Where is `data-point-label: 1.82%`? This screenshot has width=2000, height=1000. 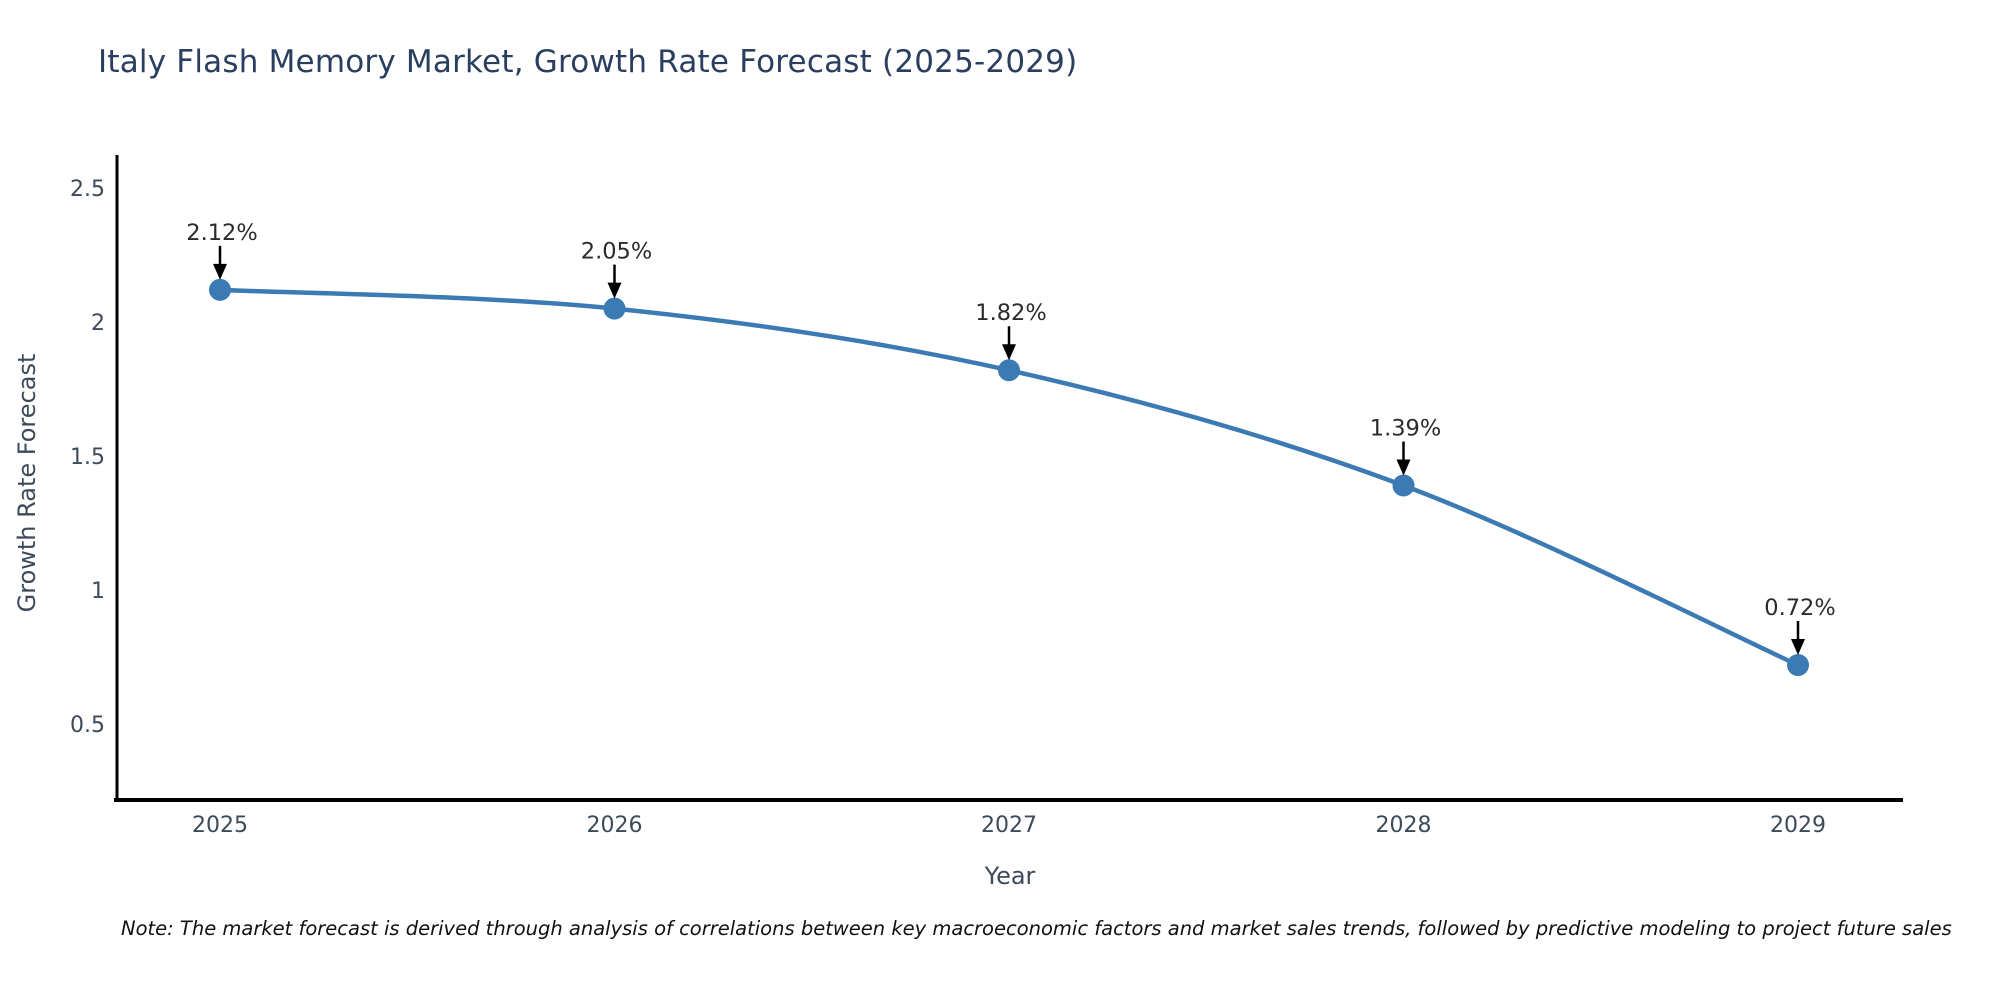
data-point-label: 1.82% is located at coordinates (1010, 313).